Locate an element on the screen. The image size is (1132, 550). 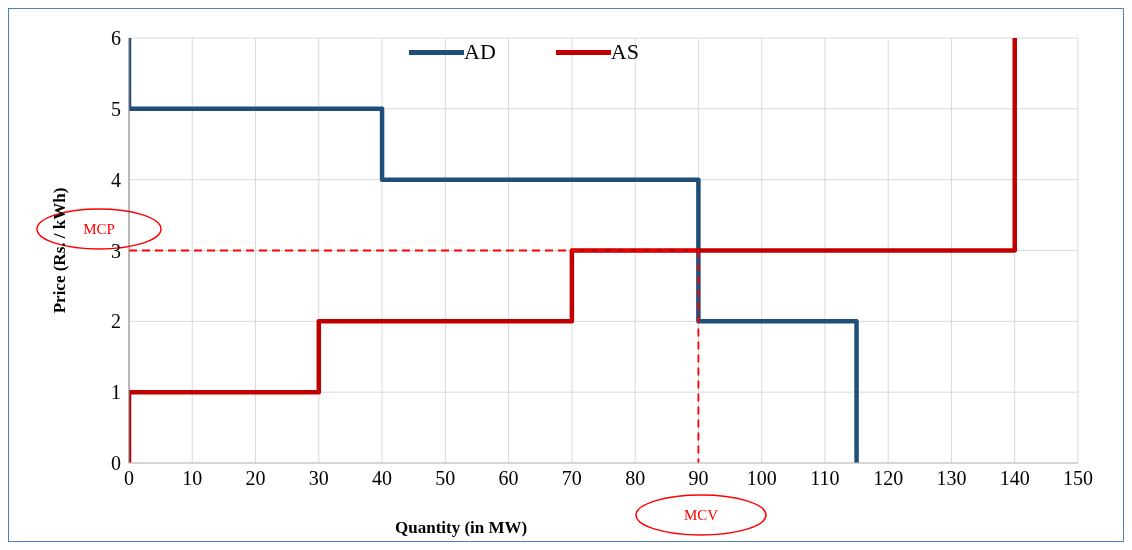
x-tick-label: 40 is located at coordinates (382, 478).